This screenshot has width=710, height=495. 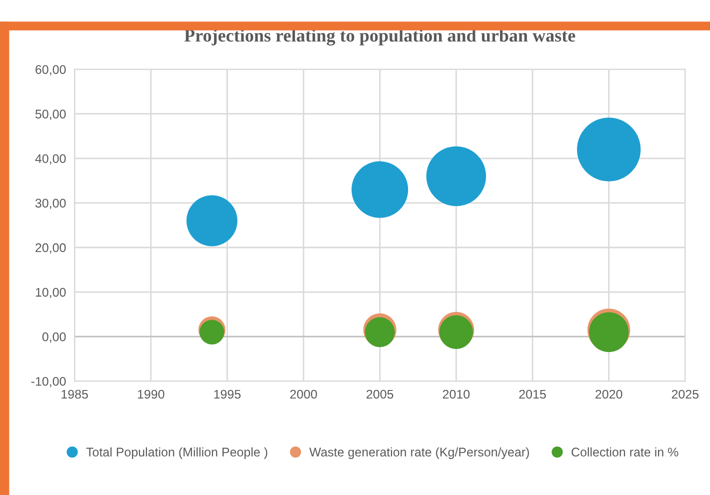 I want to click on x-tick-label: 2010, so click(x=456, y=394).